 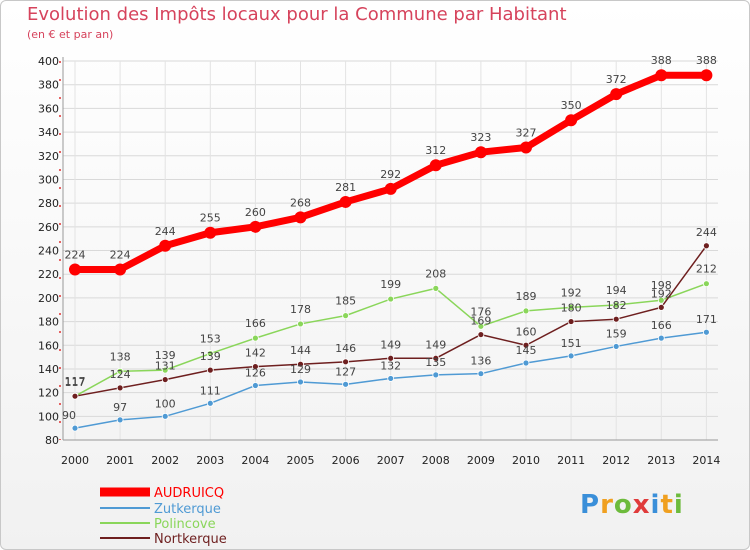 I want to click on data-label: 117, so click(x=75, y=381).